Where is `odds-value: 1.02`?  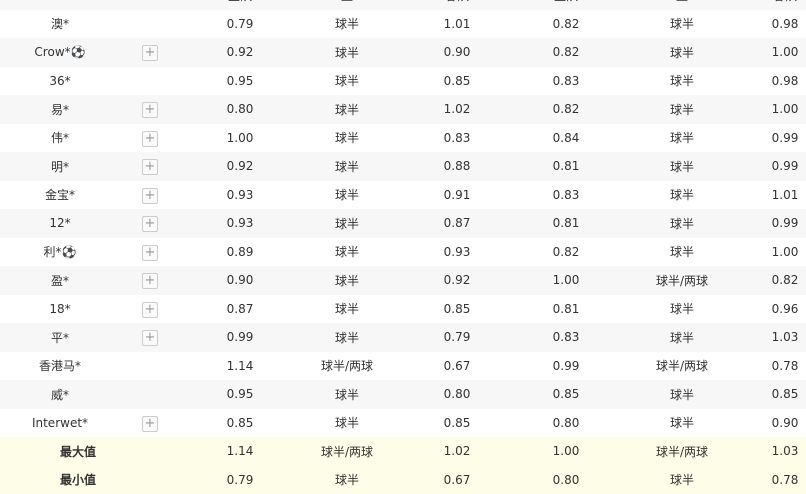 odds-value: 1.02 is located at coordinates (457, 109).